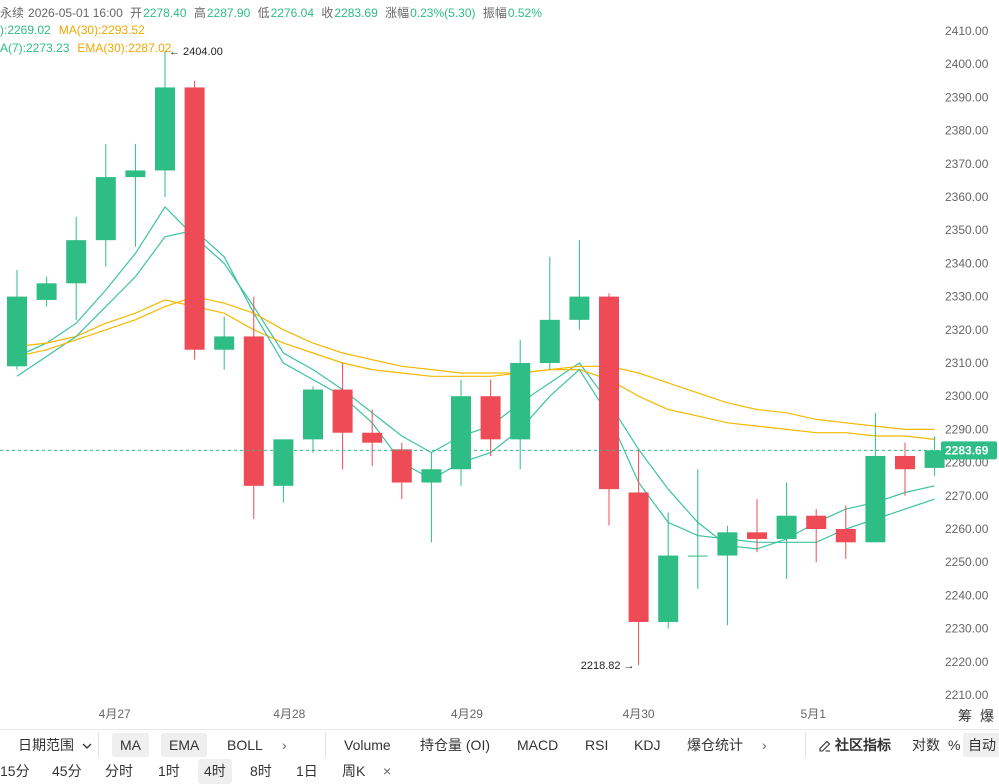 The image size is (999, 784). I want to click on interval-1h: 1时, so click(169, 771).